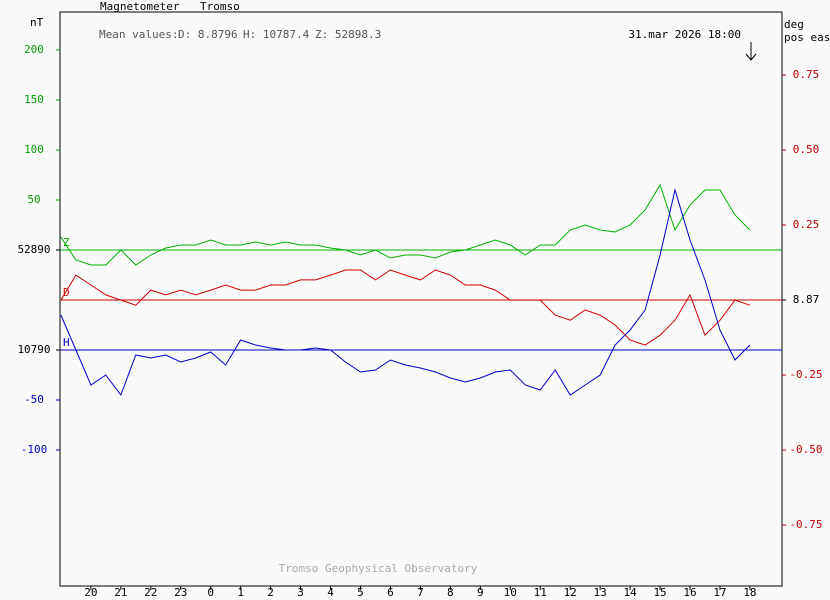 This screenshot has height=600, width=830. Describe the element at coordinates (210, 592) in the screenshot. I see `x-tick-label: 0` at that location.